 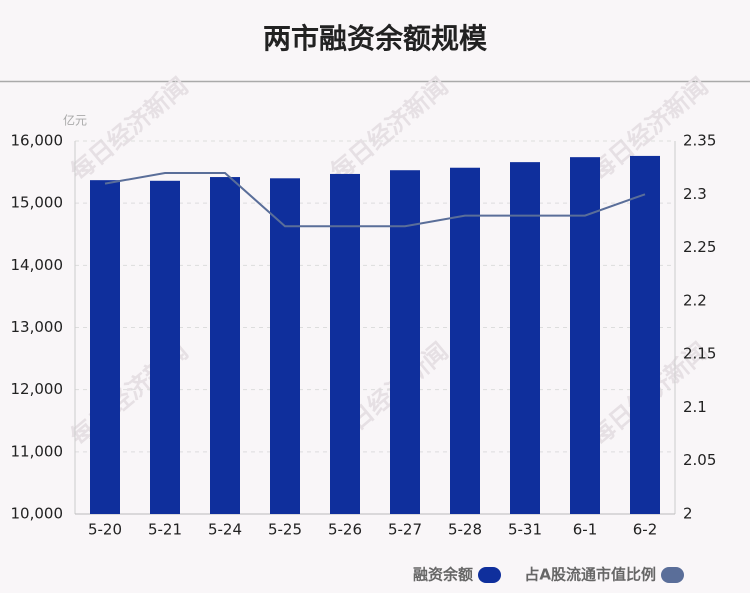 What do you see at coordinates (225, 530) in the screenshot?
I see `x-tick-label: 5-24` at bounding box center [225, 530].